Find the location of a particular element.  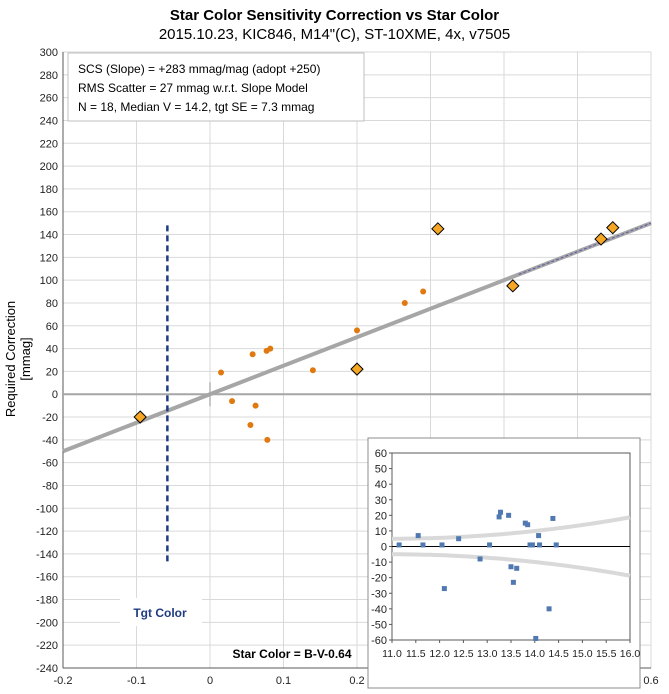

y-tick-label: 220 is located at coordinates (49, 144).